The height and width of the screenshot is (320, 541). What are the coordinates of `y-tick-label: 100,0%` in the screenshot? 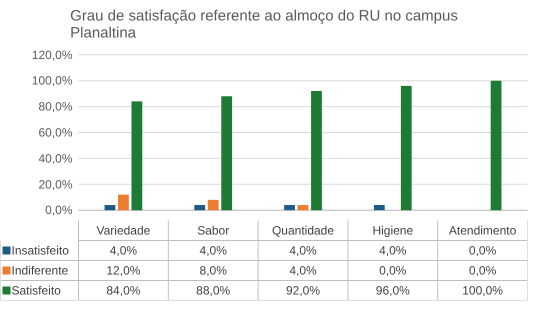 It's located at (52, 81).